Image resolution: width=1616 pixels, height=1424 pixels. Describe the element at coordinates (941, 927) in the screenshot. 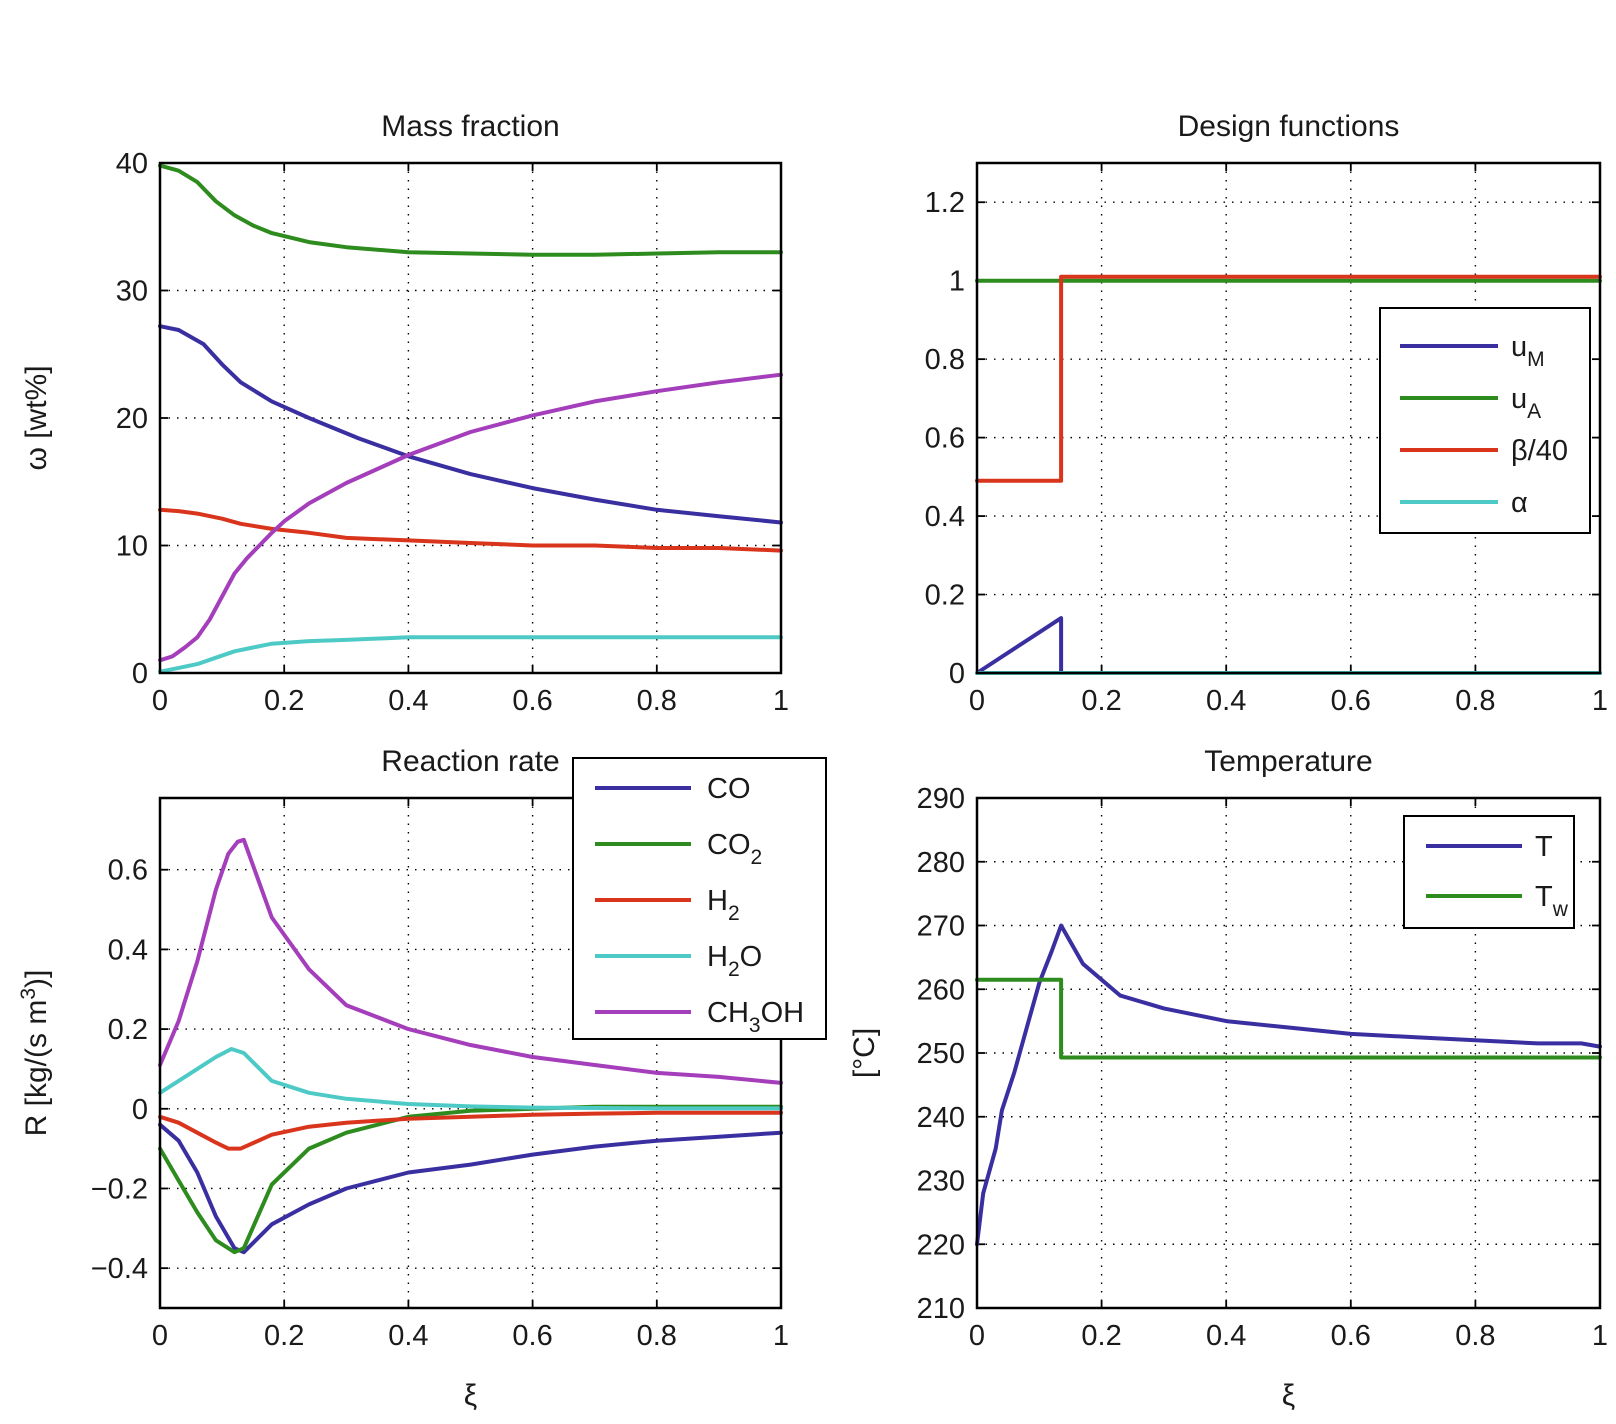

I see `y-tick-label: 270` at that location.